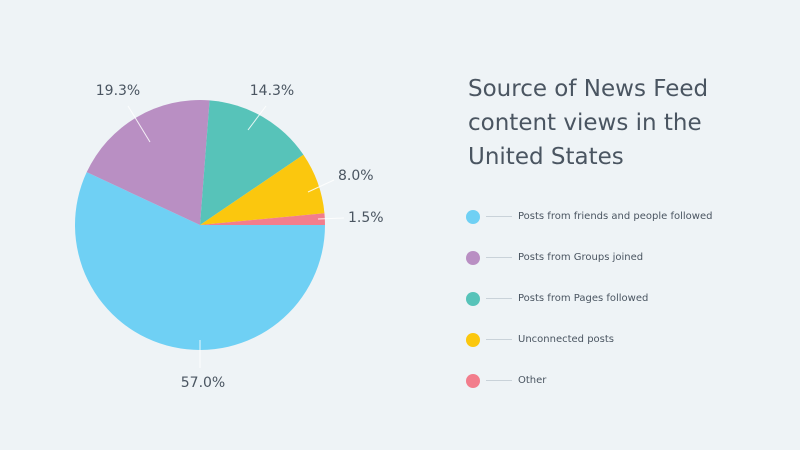  Describe the element at coordinates (118, 91) in the screenshot. I see `slice-value-label: 19.3%` at that location.